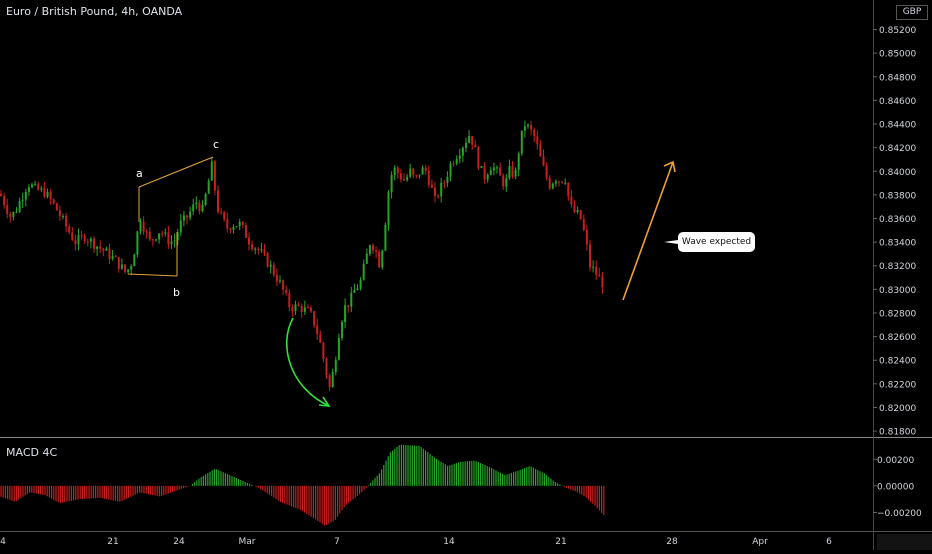 This screenshot has height=554, width=932. What do you see at coordinates (897, 78) in the screenshot?
I see `price-tick-label: 0.84800` at bounding box center [897, 78].